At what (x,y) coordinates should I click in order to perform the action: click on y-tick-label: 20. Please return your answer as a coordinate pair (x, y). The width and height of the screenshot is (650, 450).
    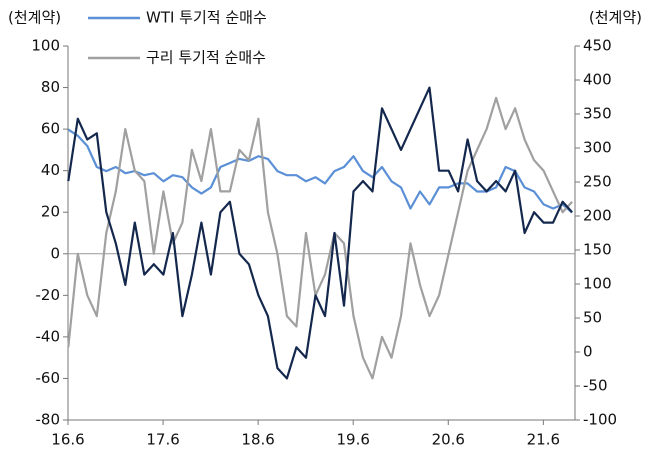
    Looking at the image, I should click on (50, 212).